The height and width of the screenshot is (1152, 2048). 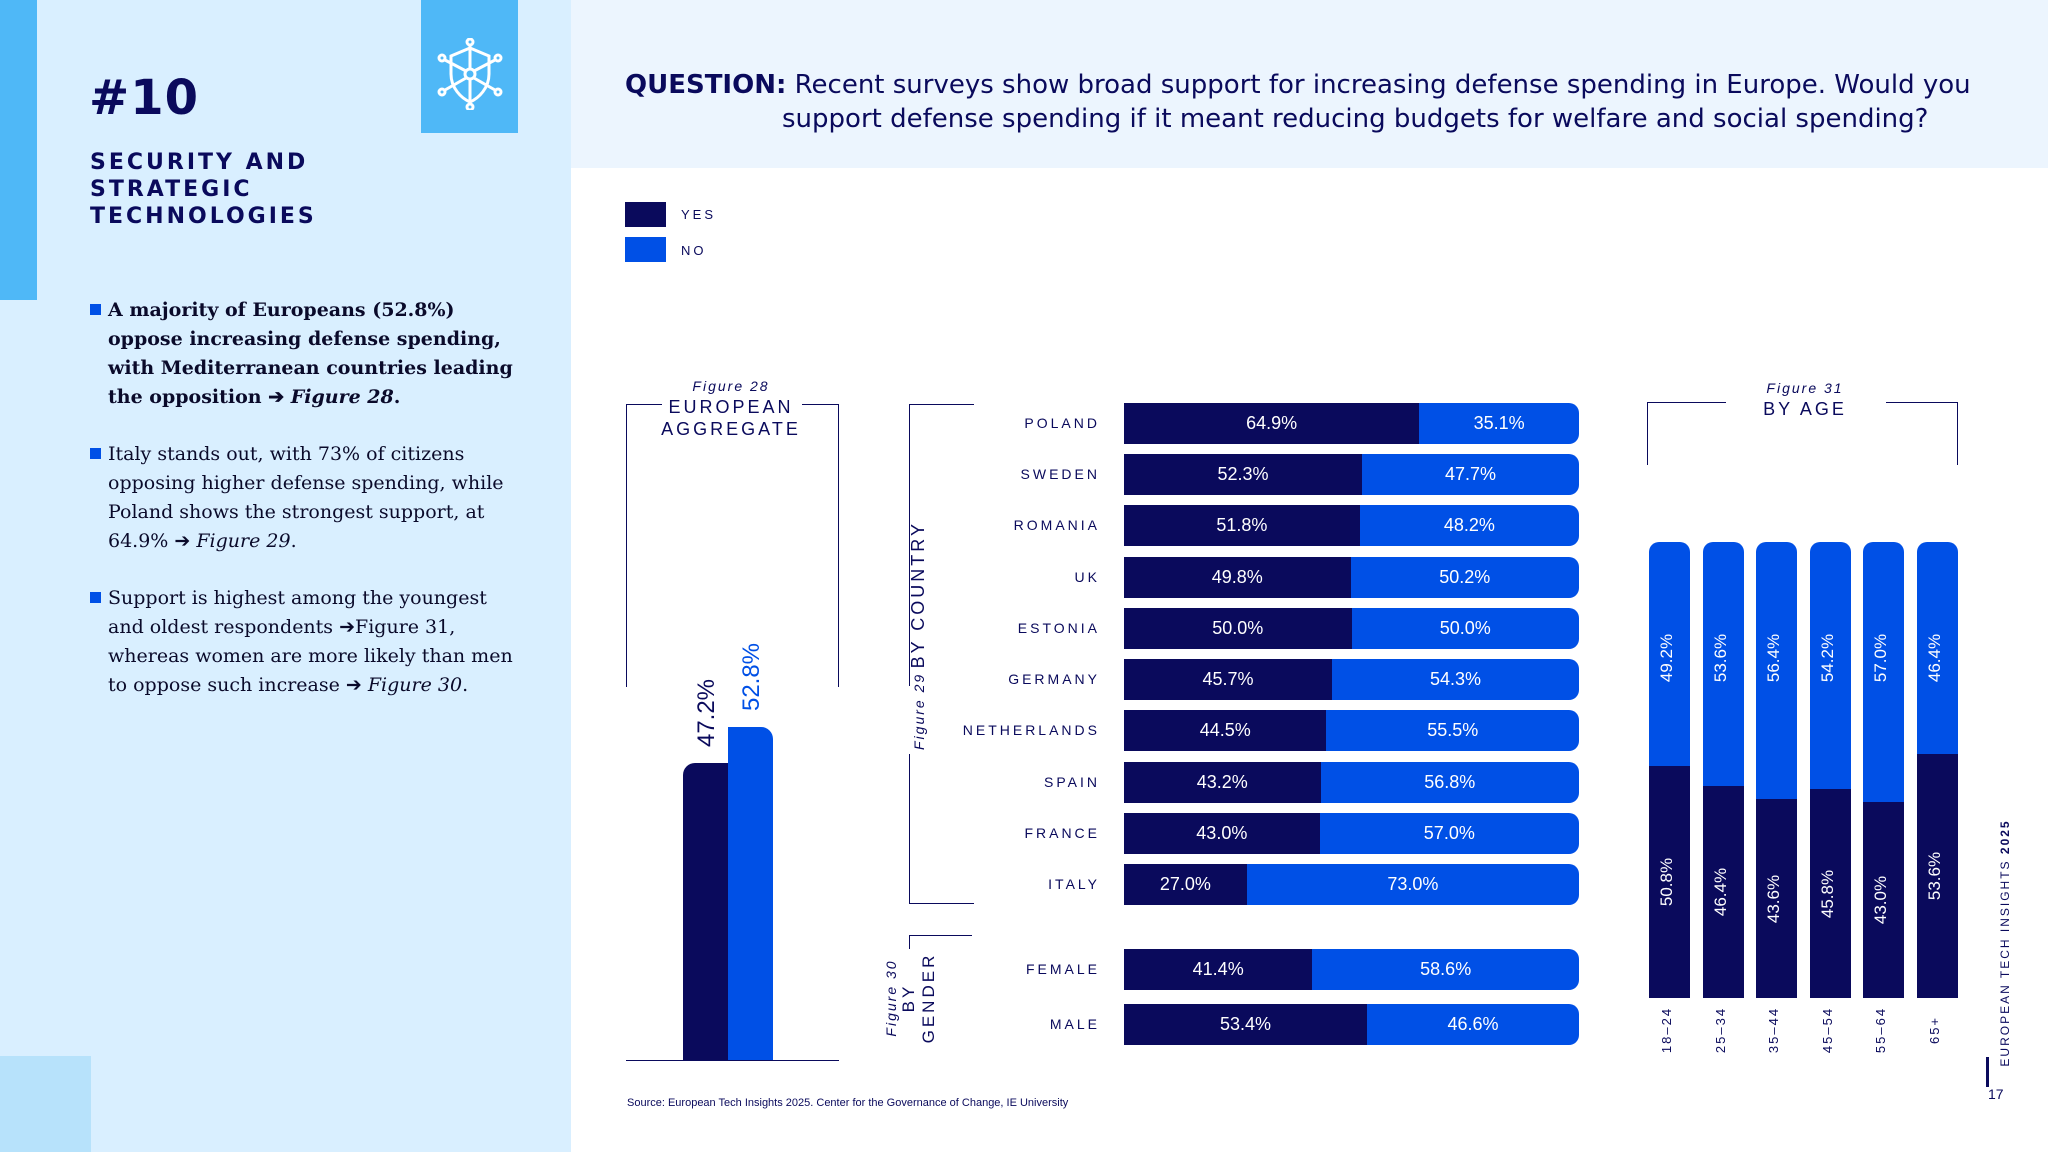 I want to click on age-category-label: 18–24, so click(x=1666, y=1030).